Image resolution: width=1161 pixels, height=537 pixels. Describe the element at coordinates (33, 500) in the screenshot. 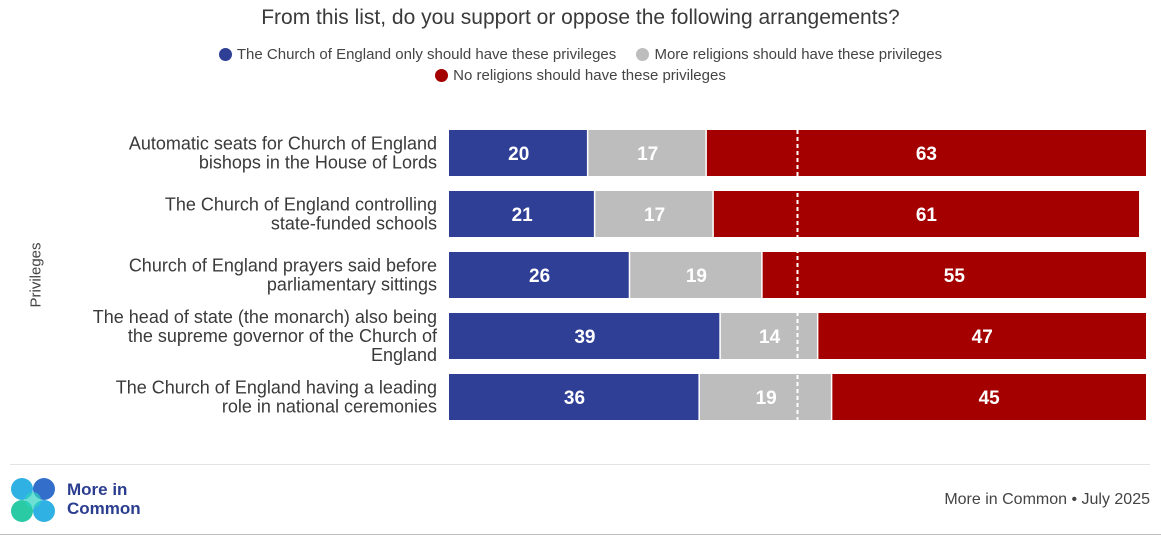

I see `more-in-common-logo-icon` at that location.